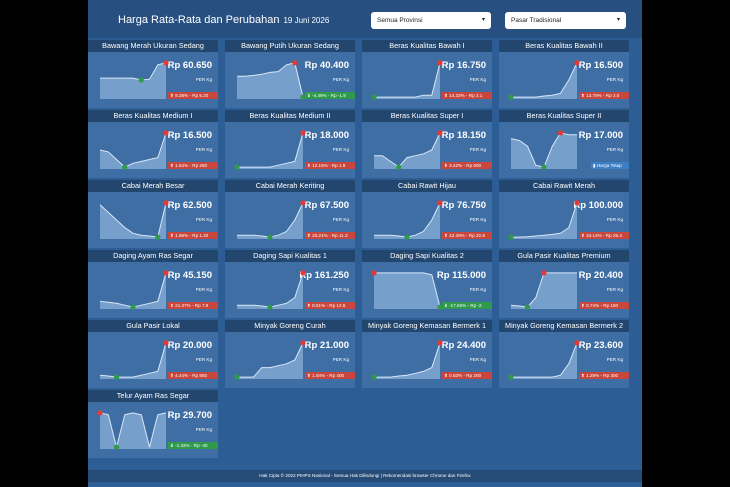 This screenshot has width=730, height=487. I want to click on commodity-name: Cabai Rawit Hijau, so click(427, 186).